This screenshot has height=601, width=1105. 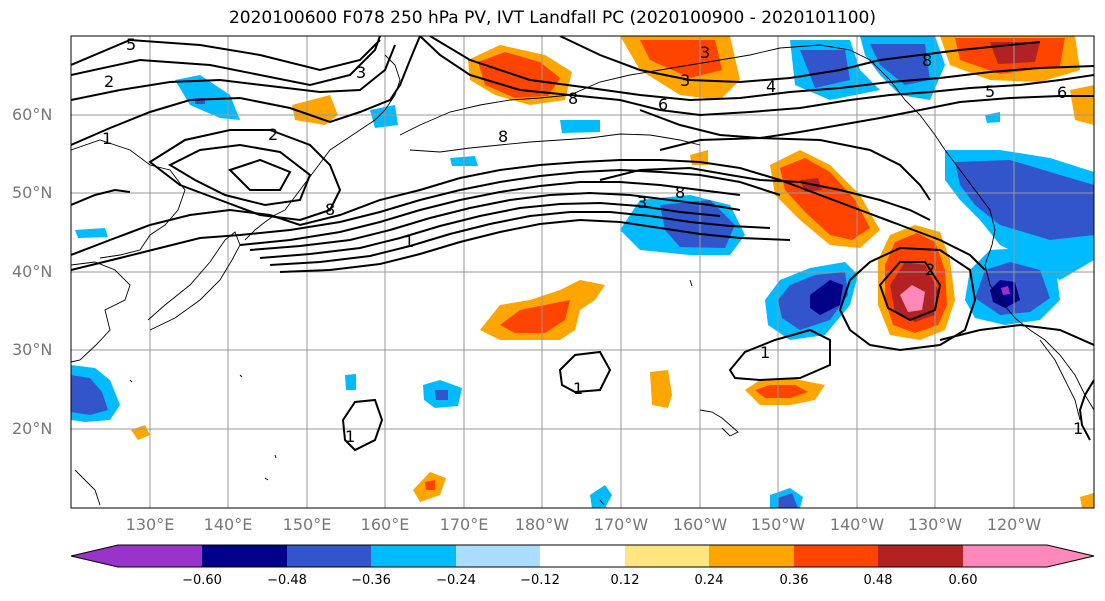 What do you see at coordinates (719, 423) in the screenshot?
I see `coast-hawaii` at bounding box center [719, 423].